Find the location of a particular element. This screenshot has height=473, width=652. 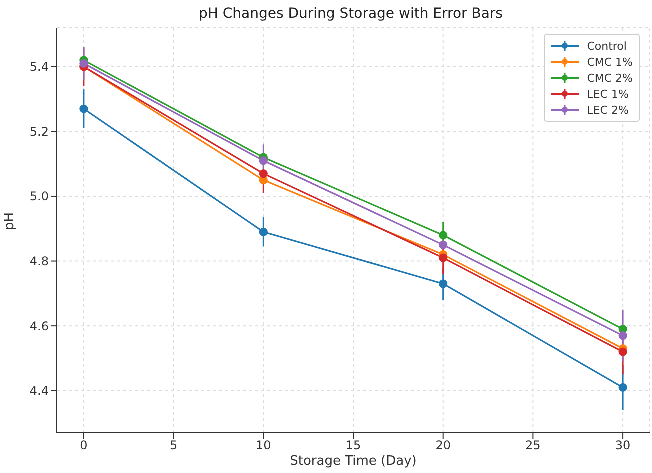

legend-label: CMC 1% is located at coordinates (610, 62).